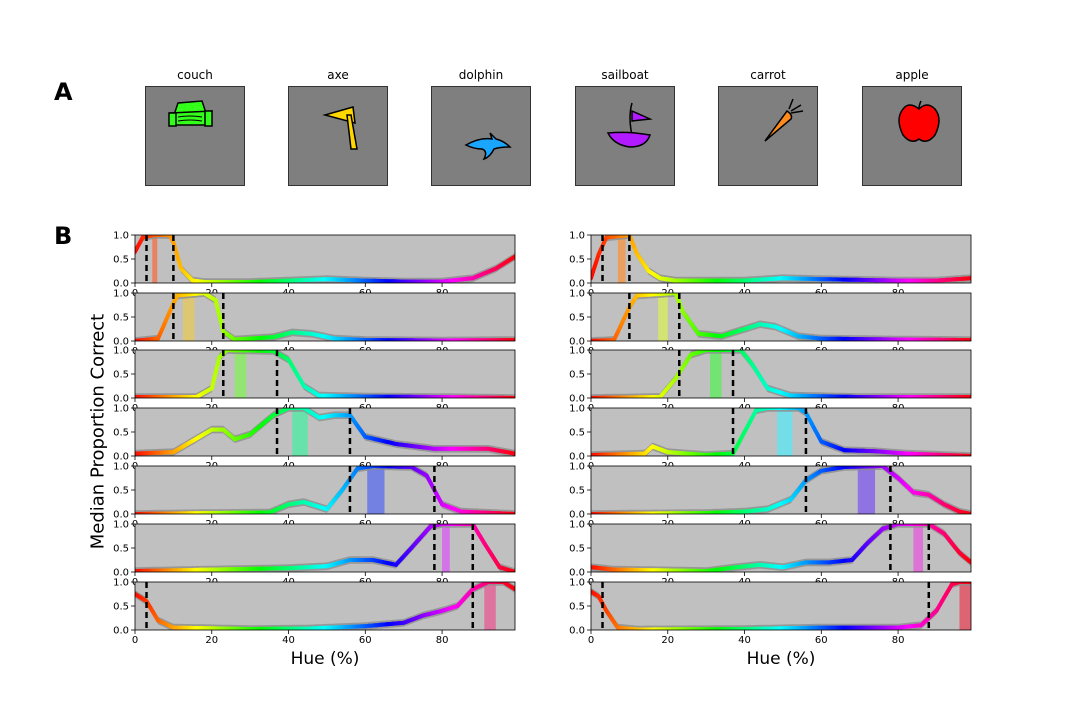  Describe the element at coordinates (314, 612) in the screenshot. I see `subplot-c1-r7: 0.0 0.5 1.0 0 20 40 60 80` at that location.